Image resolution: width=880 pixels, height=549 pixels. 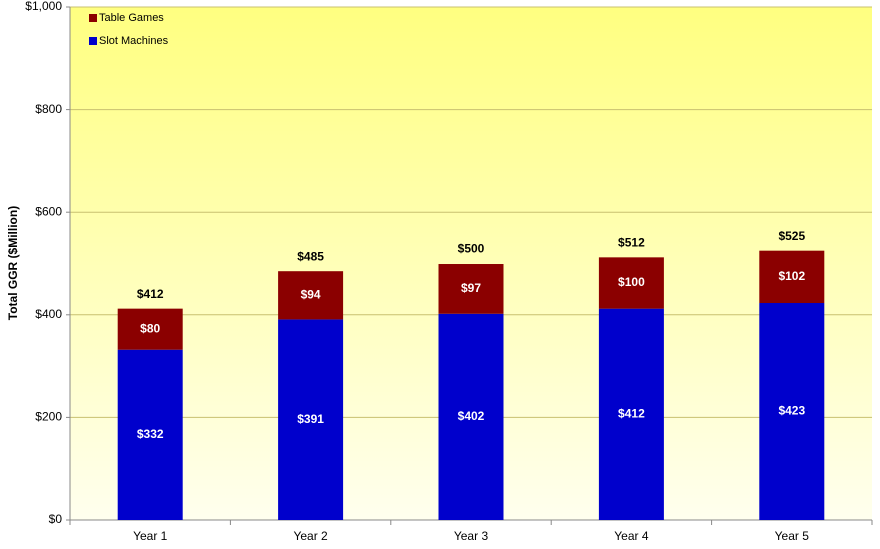 I want to click on legend-label: Table Games, so click(x=131, y=18).